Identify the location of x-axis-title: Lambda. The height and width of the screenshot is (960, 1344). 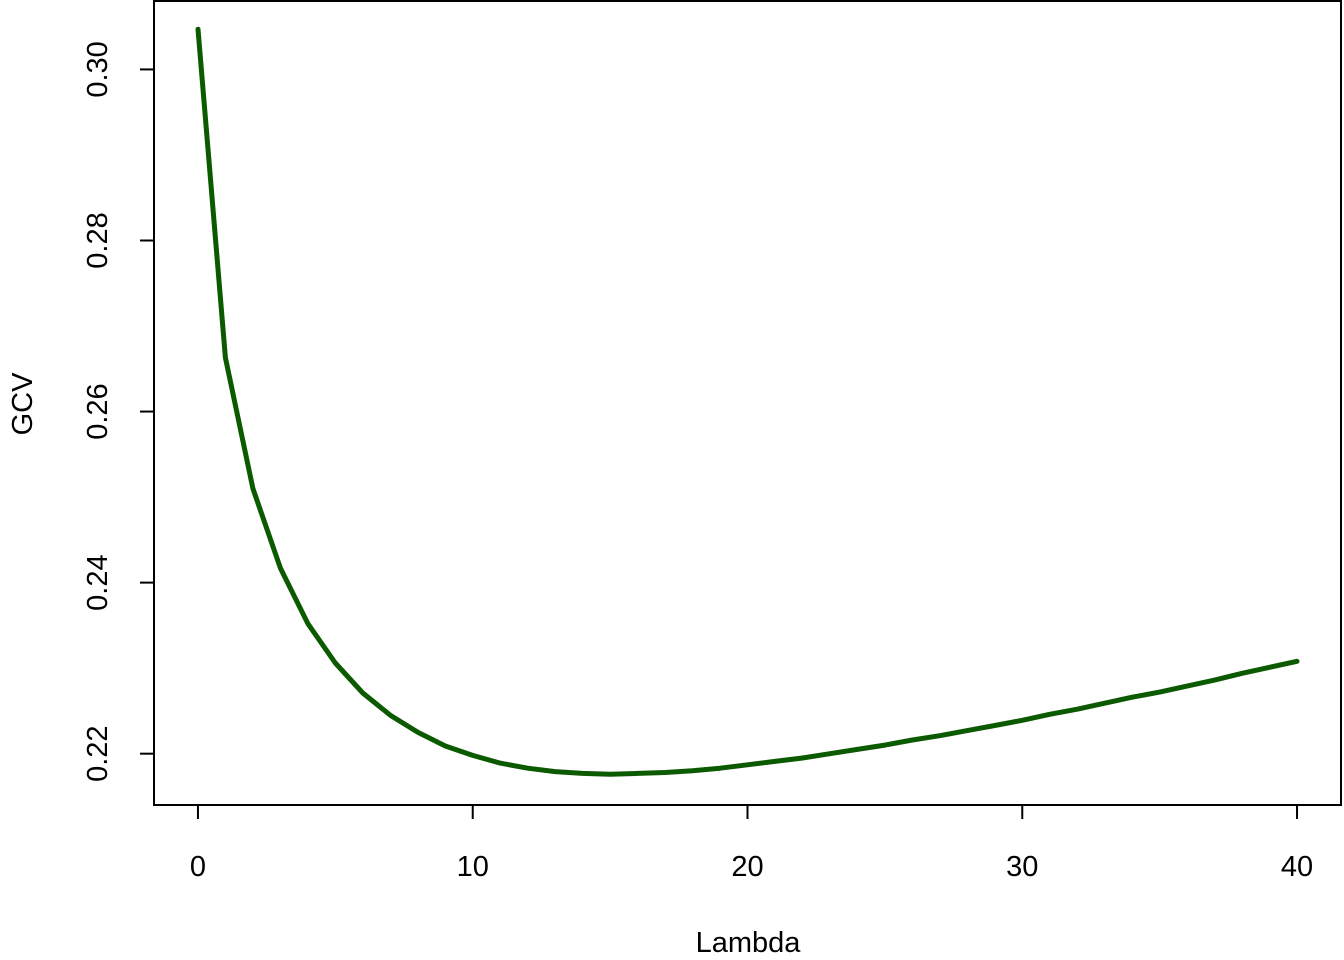
(749, 943).